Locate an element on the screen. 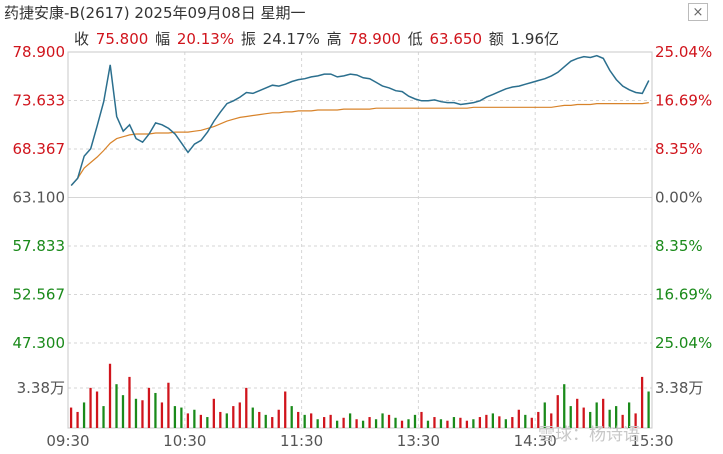 The height and width of the screenshot is (454, 723). time-tick-label: 15:30 is located at coordinates (651, 441).